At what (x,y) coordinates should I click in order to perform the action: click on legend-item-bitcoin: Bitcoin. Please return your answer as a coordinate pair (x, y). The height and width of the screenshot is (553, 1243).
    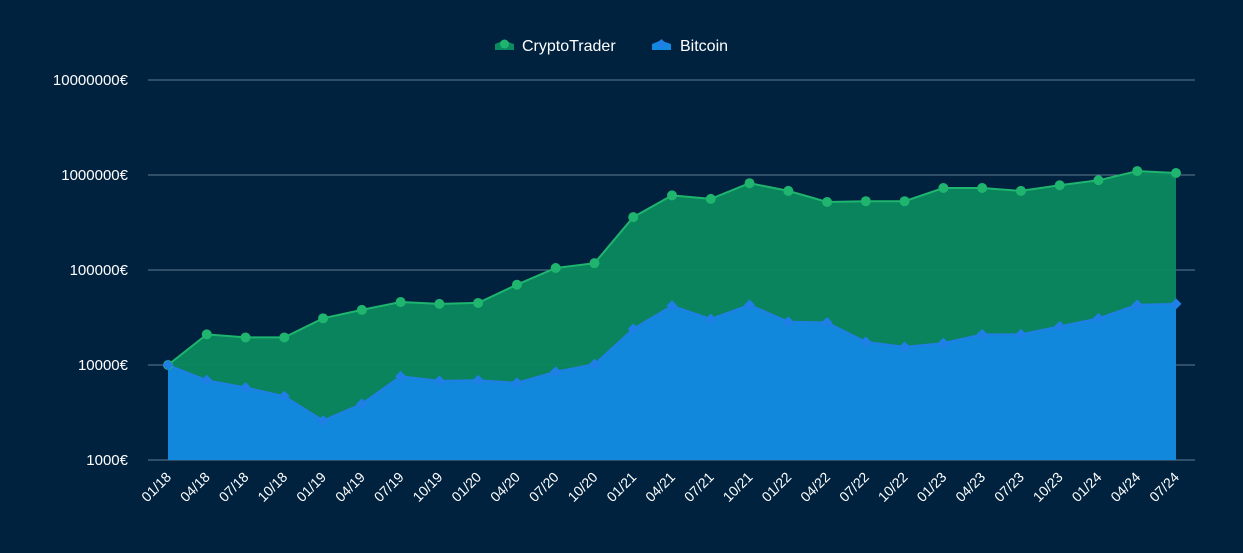
    Looking at the image, I should click on (690, 46).